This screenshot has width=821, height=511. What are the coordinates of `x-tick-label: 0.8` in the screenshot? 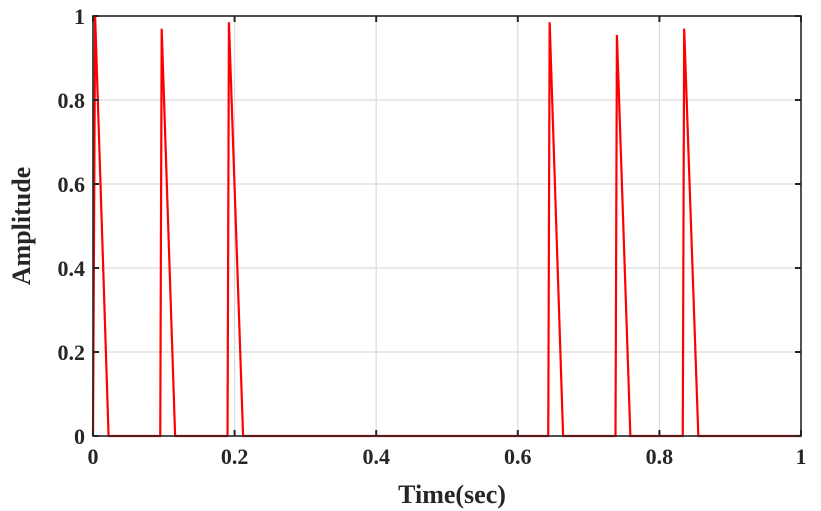 It's located at (660, 456).